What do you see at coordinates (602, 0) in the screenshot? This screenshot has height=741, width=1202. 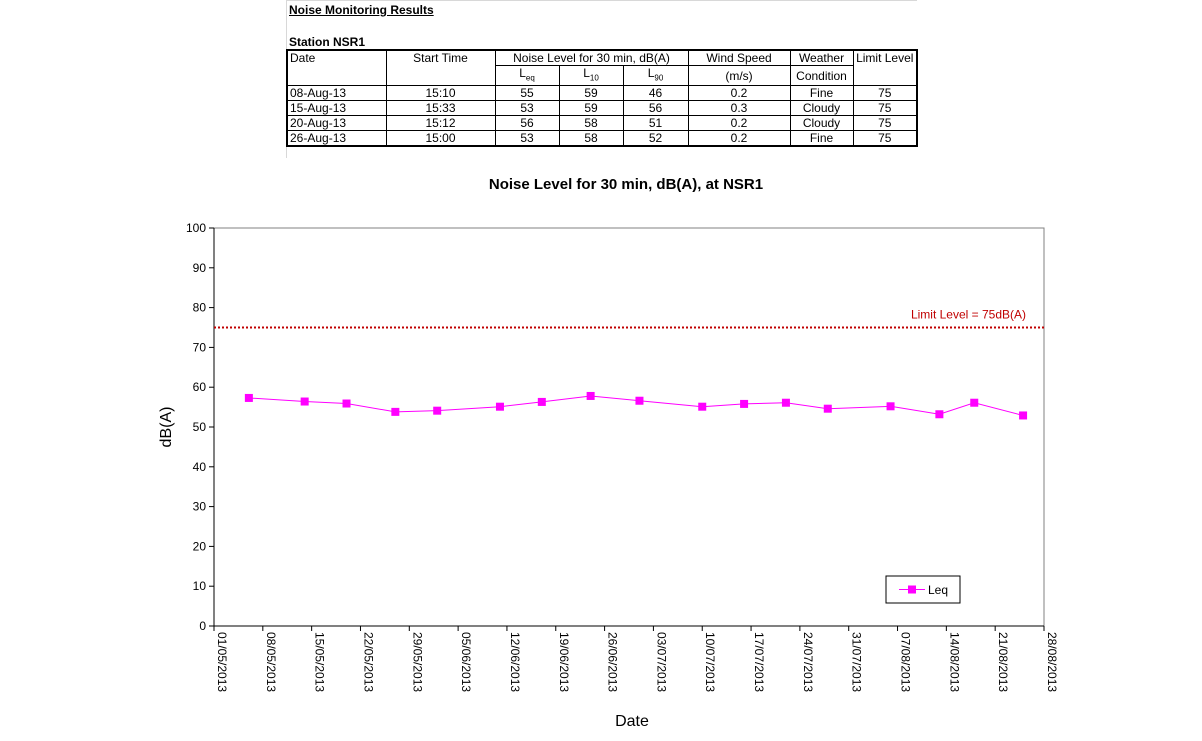 I see `sheet-top-divider` at bounding box center [602, 0].